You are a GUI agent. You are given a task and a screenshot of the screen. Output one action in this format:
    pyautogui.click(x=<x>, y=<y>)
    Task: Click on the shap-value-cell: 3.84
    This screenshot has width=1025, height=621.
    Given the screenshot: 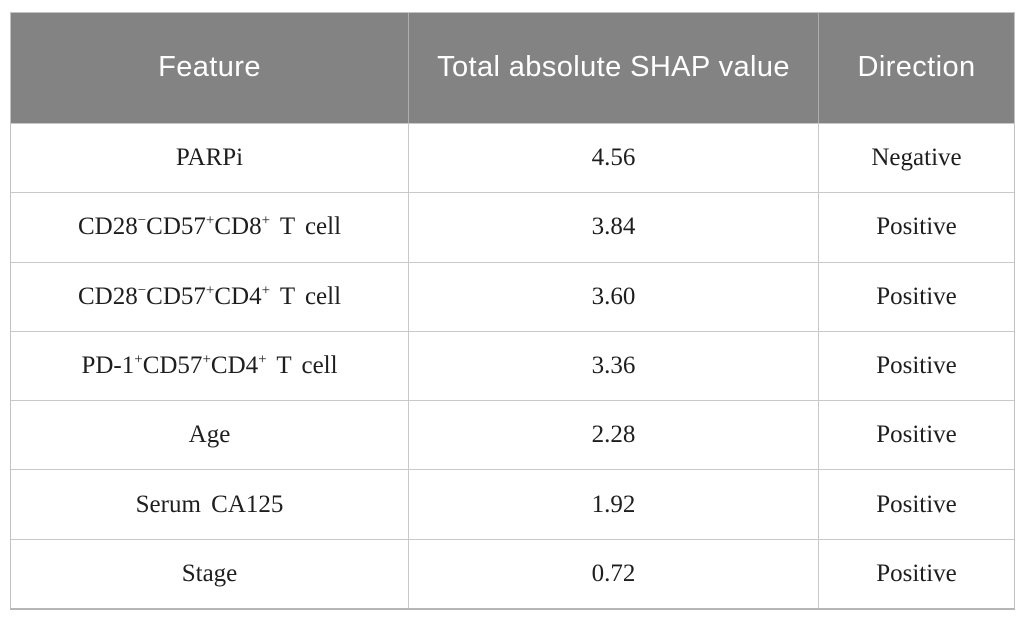 What is the action you would take?
    pyautogui.click(x=614, y=227)
    